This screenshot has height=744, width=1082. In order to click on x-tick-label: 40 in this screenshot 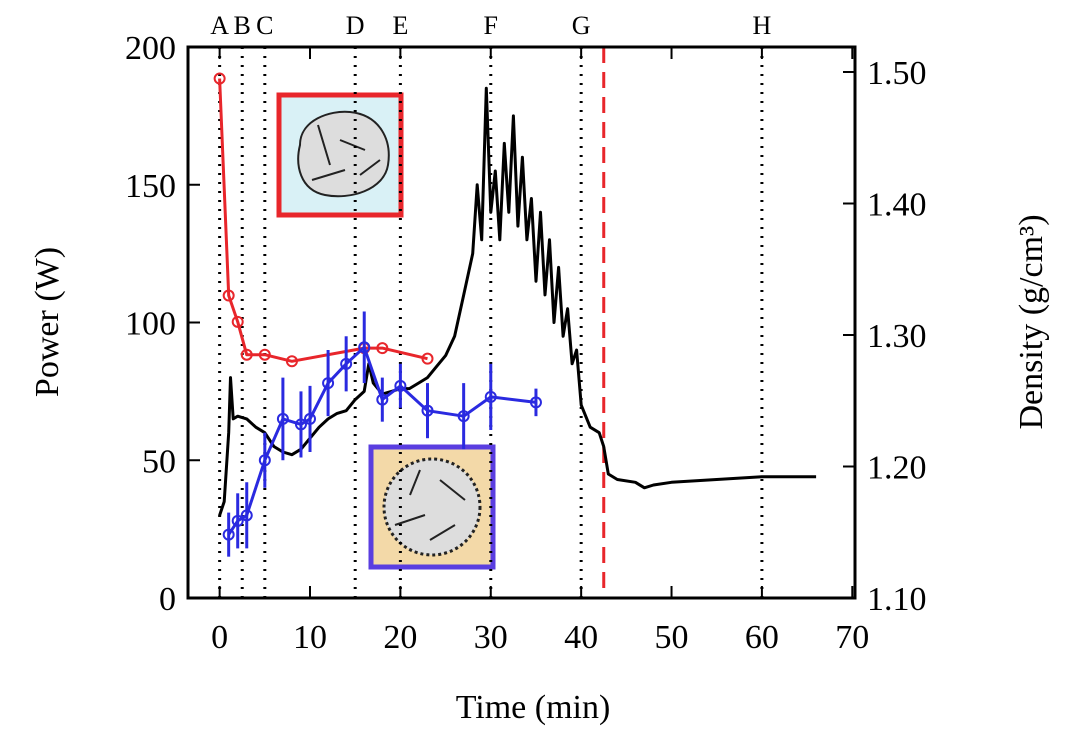, I will do `click(581, 637)`.